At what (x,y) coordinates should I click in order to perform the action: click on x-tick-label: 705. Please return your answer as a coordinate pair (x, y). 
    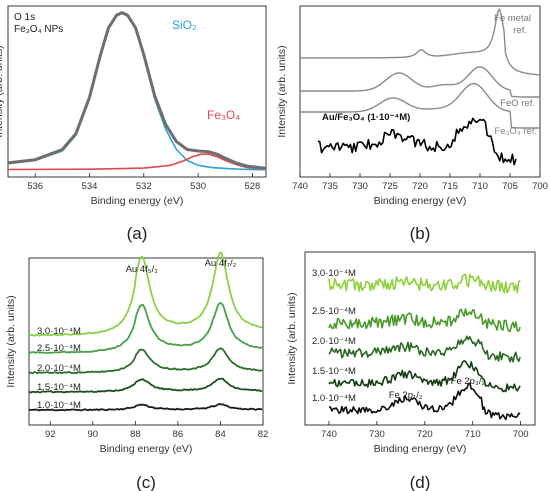
    Looking at the image, I should click on (510, 186).